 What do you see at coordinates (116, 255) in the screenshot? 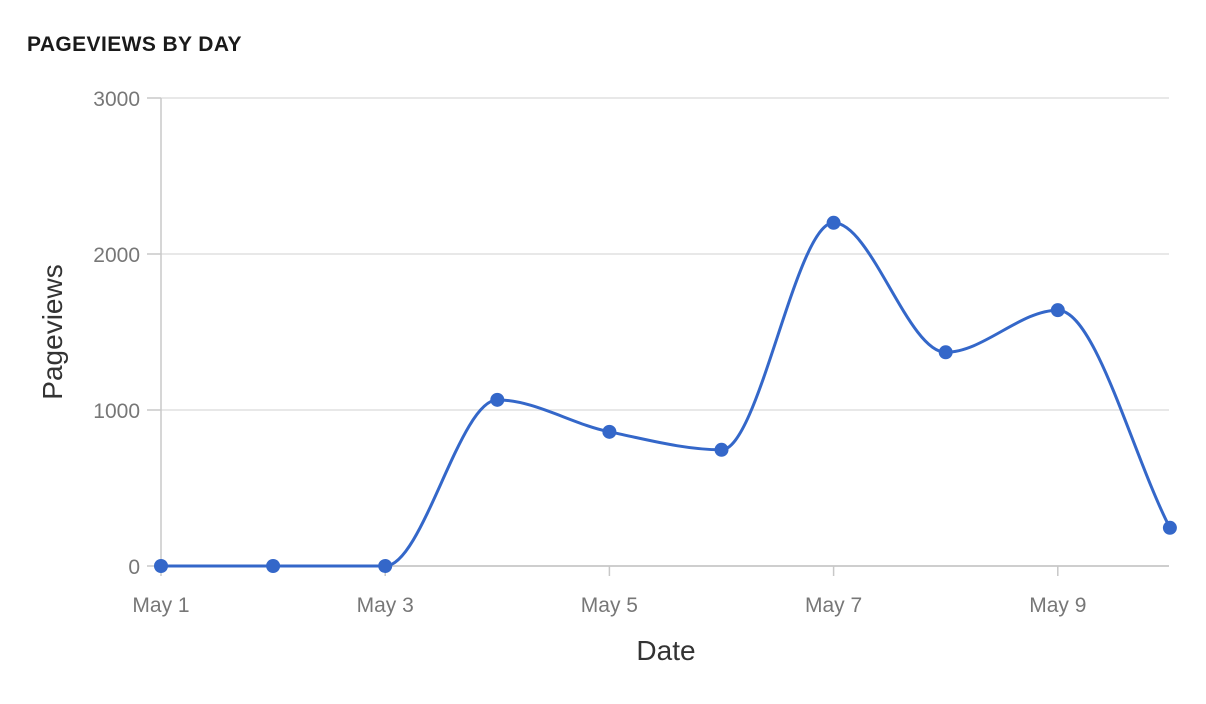
I see `y-tick-label: 2000` at bounding box center [116, 255].